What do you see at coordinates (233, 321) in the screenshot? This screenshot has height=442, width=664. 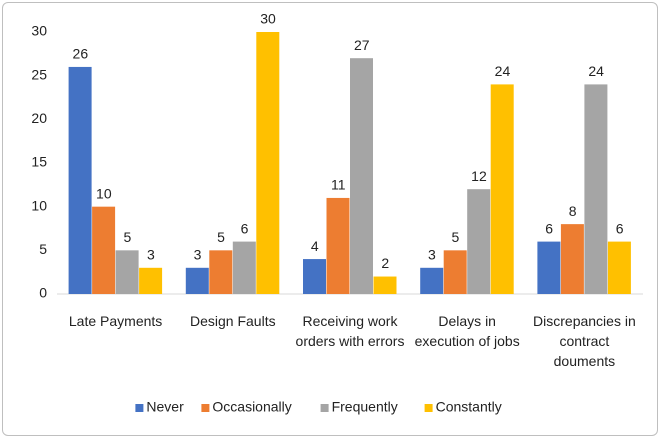 I see `x-tick-label: Design Faults` at bounding box center [233, 321].